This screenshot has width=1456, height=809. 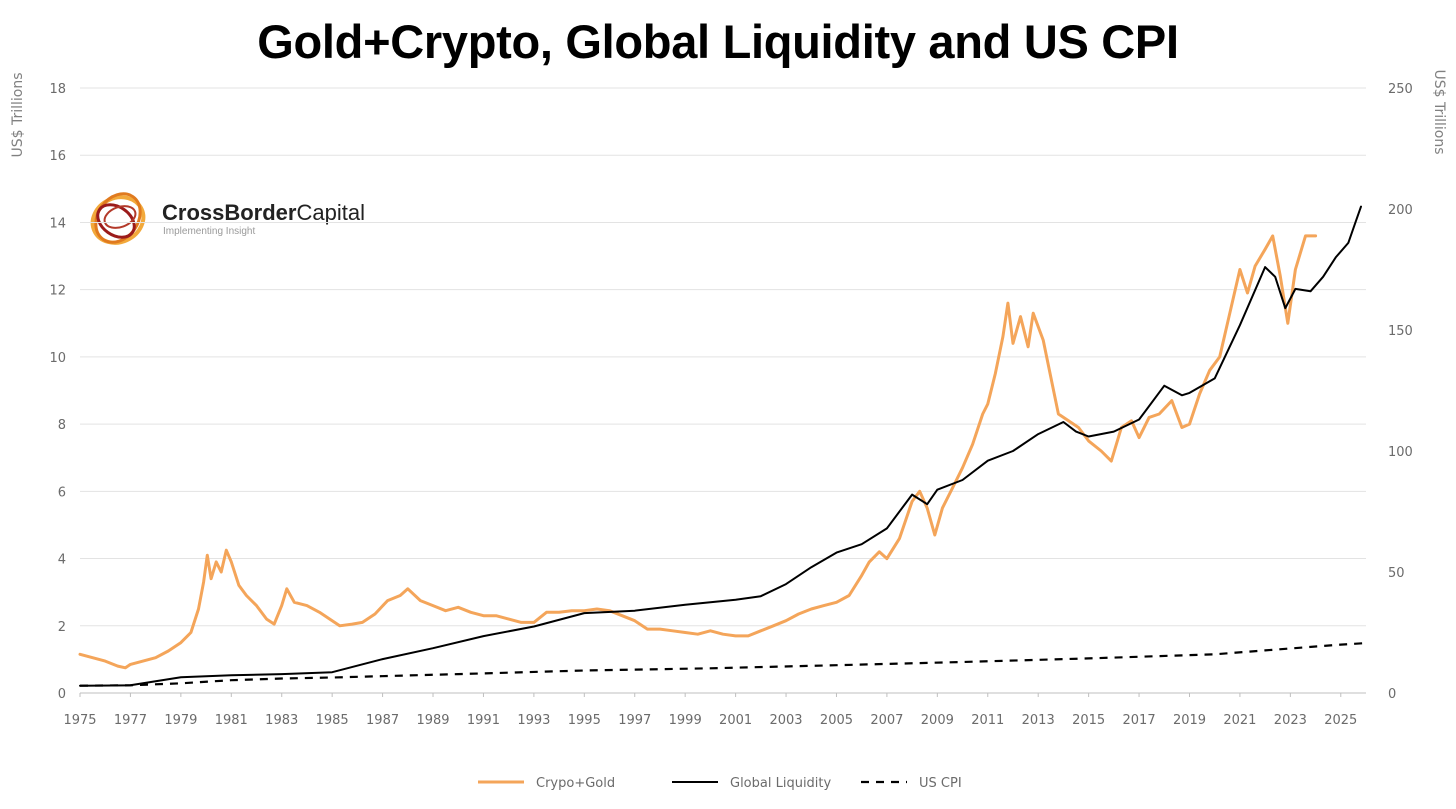 What do you see at coordinates (836, 720) in the screenshot?
I see `x-tick-label: 2005` at bounding box center [836, 720].